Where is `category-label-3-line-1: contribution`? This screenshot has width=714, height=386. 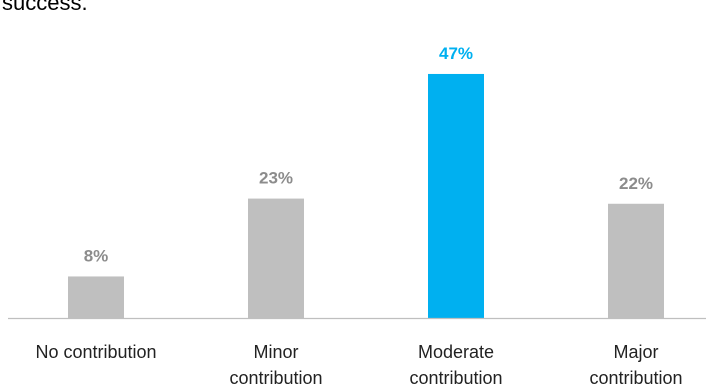
category-label-3-line-1: contribution is located at coordinates (635, 377).